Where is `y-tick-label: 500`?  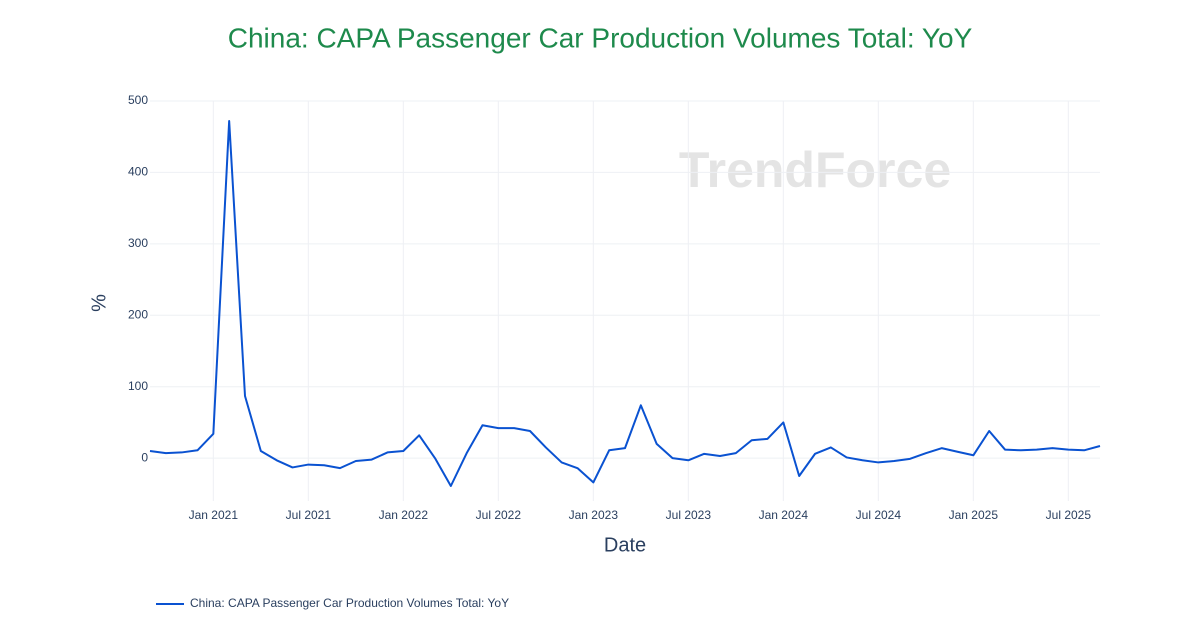 y-tick-label: 500 is located at coordinates (138, 100).